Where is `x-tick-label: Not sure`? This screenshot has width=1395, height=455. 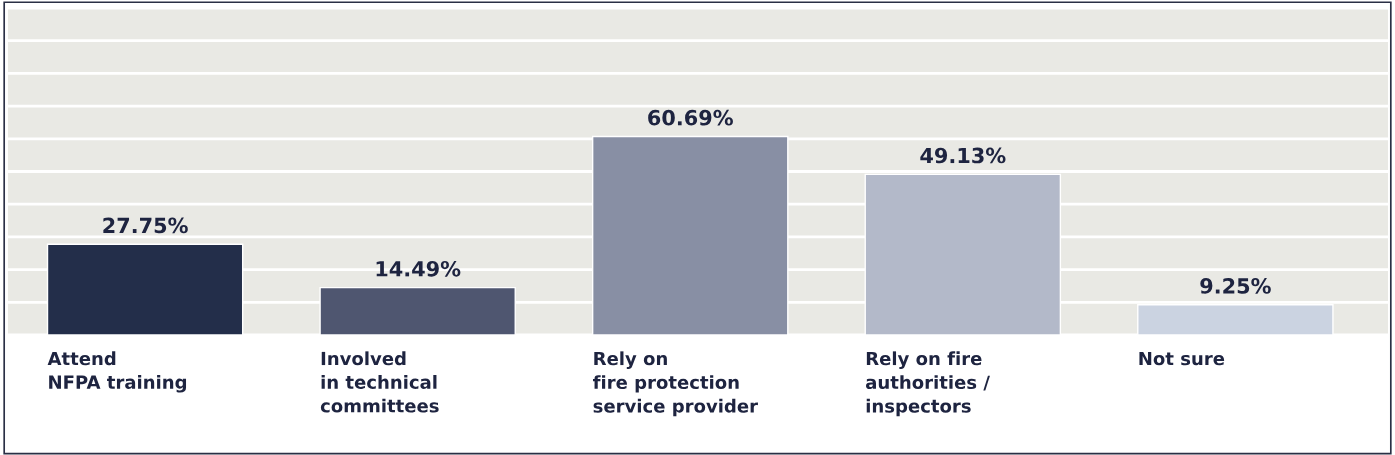 x-tick-label: Not sure is located at coordinates (1182, 358).